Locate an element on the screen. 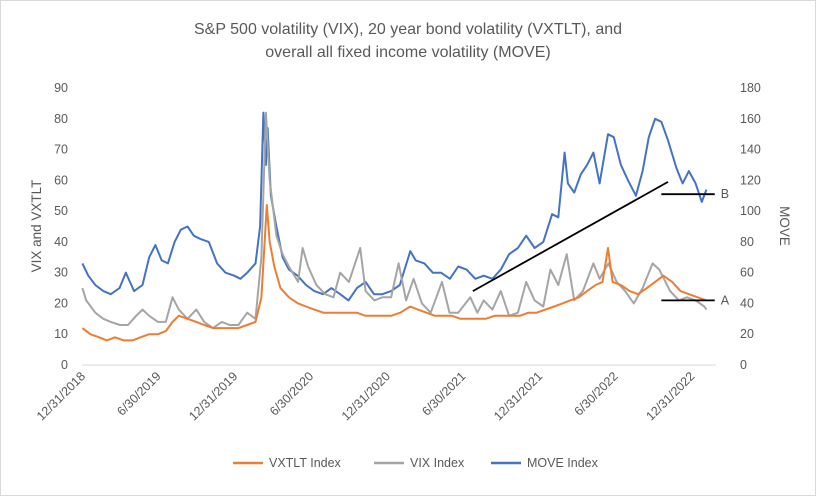 This screenshot has width=816, height=496. left-tick-label: 0 is located at coordinates (64, 365).